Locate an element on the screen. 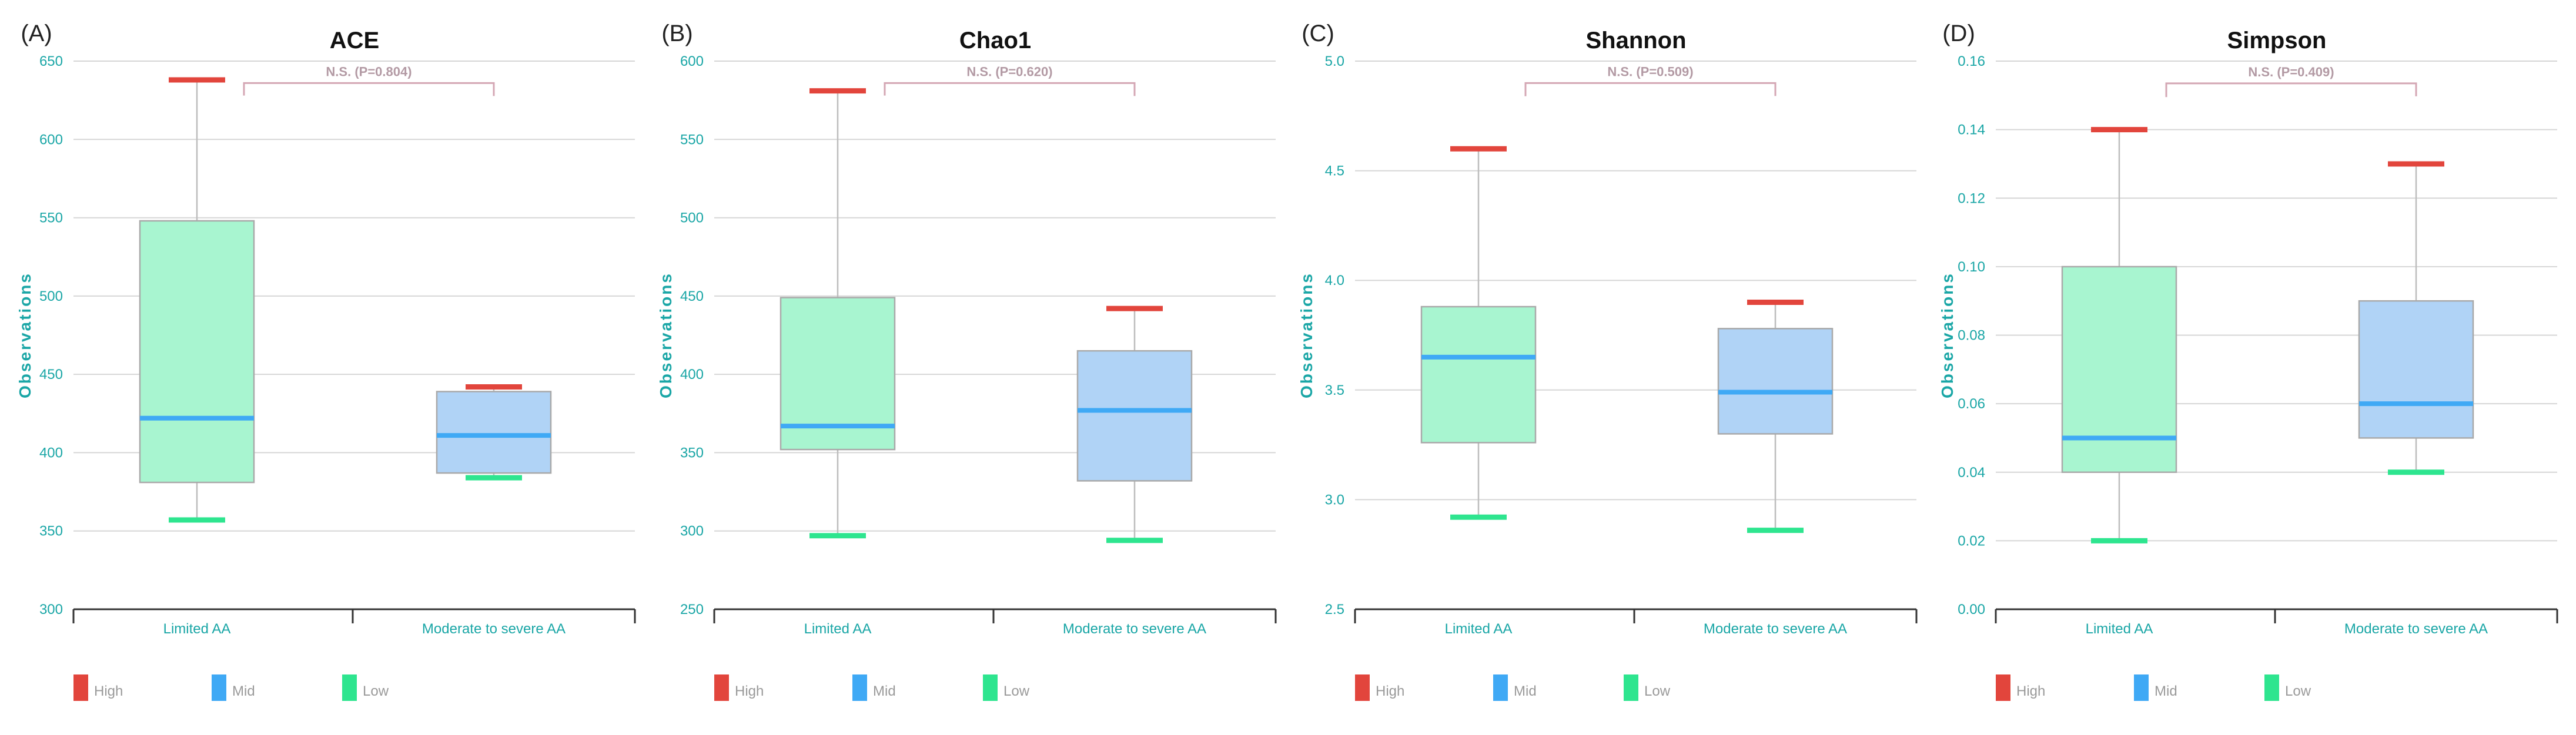 This screenshot has width=2576, height=735. y-tick-label: 250 is located at coordinates (692, 609).